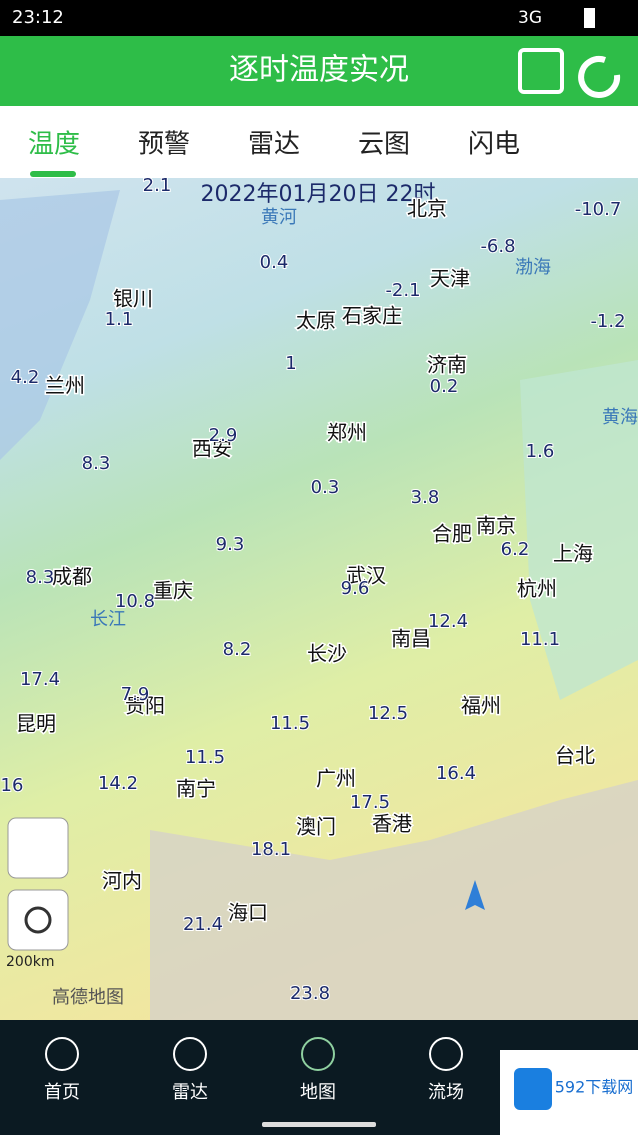 The image size is (638, 1139). What do you see at coordinates (598, 209) in the screenshot?
I see `temperature-label: -10.7` at bounding box center [598, 209].